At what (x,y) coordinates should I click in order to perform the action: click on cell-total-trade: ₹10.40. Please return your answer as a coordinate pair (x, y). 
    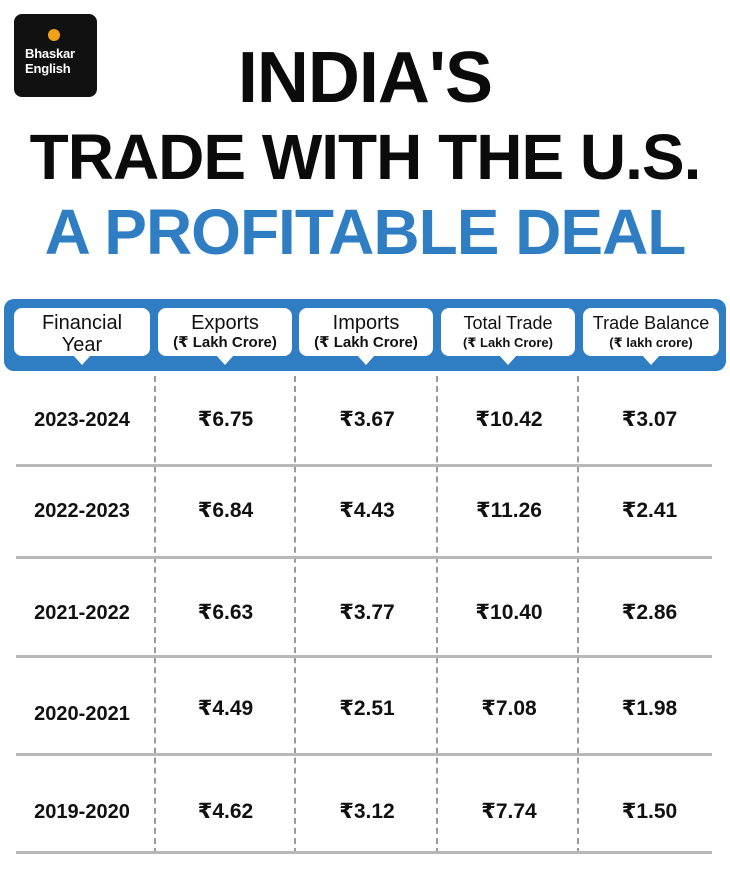
    Looking at the image, I should click on (509, 612).